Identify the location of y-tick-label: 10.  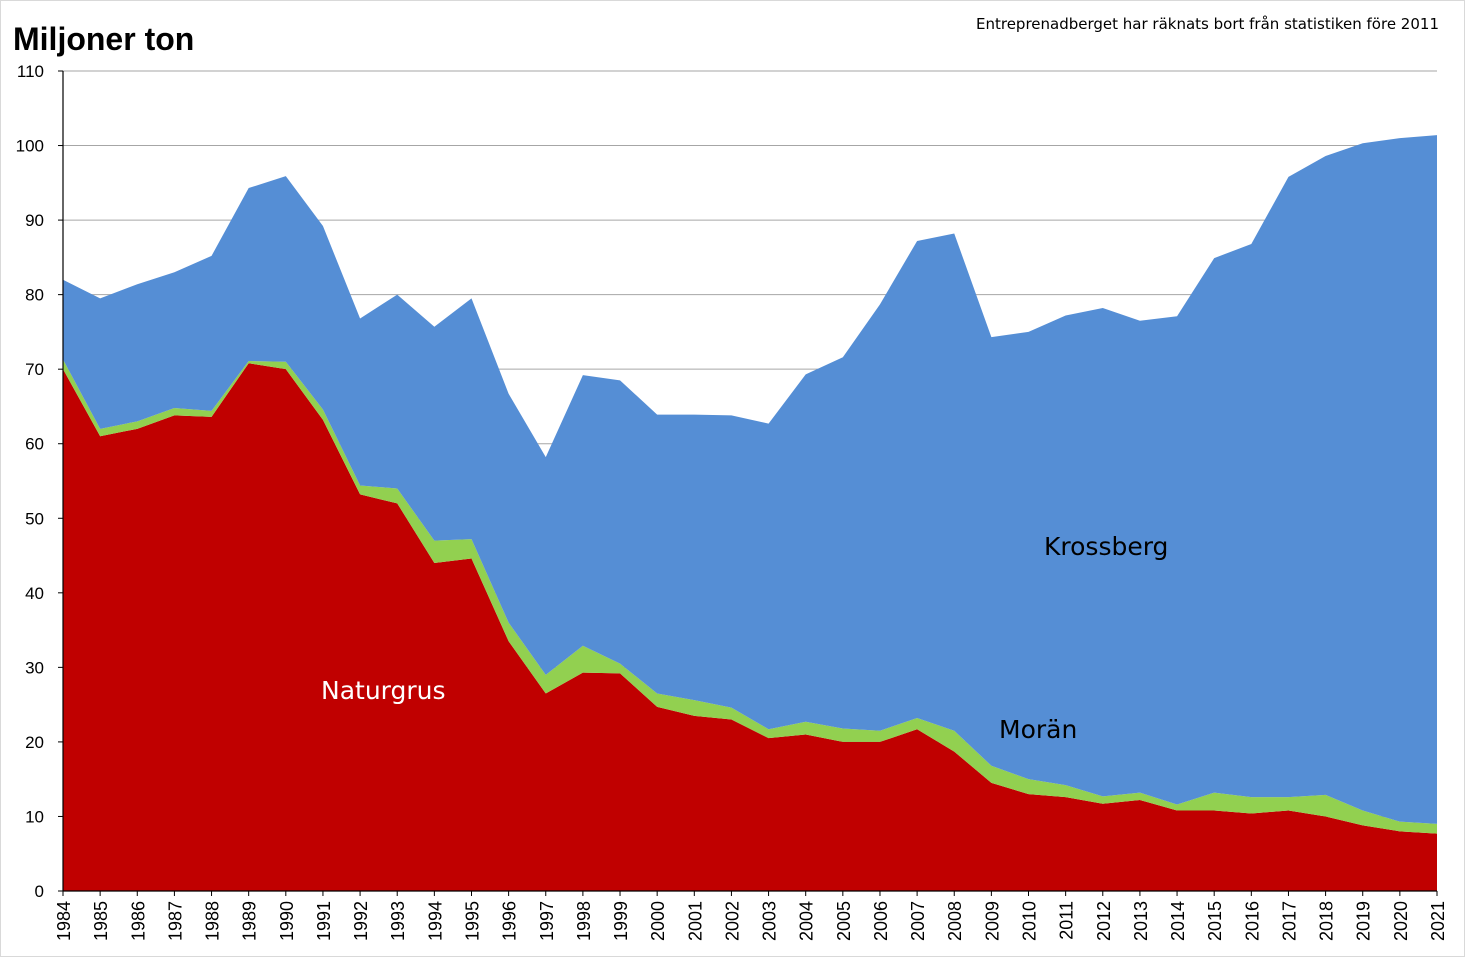
(34, 816).